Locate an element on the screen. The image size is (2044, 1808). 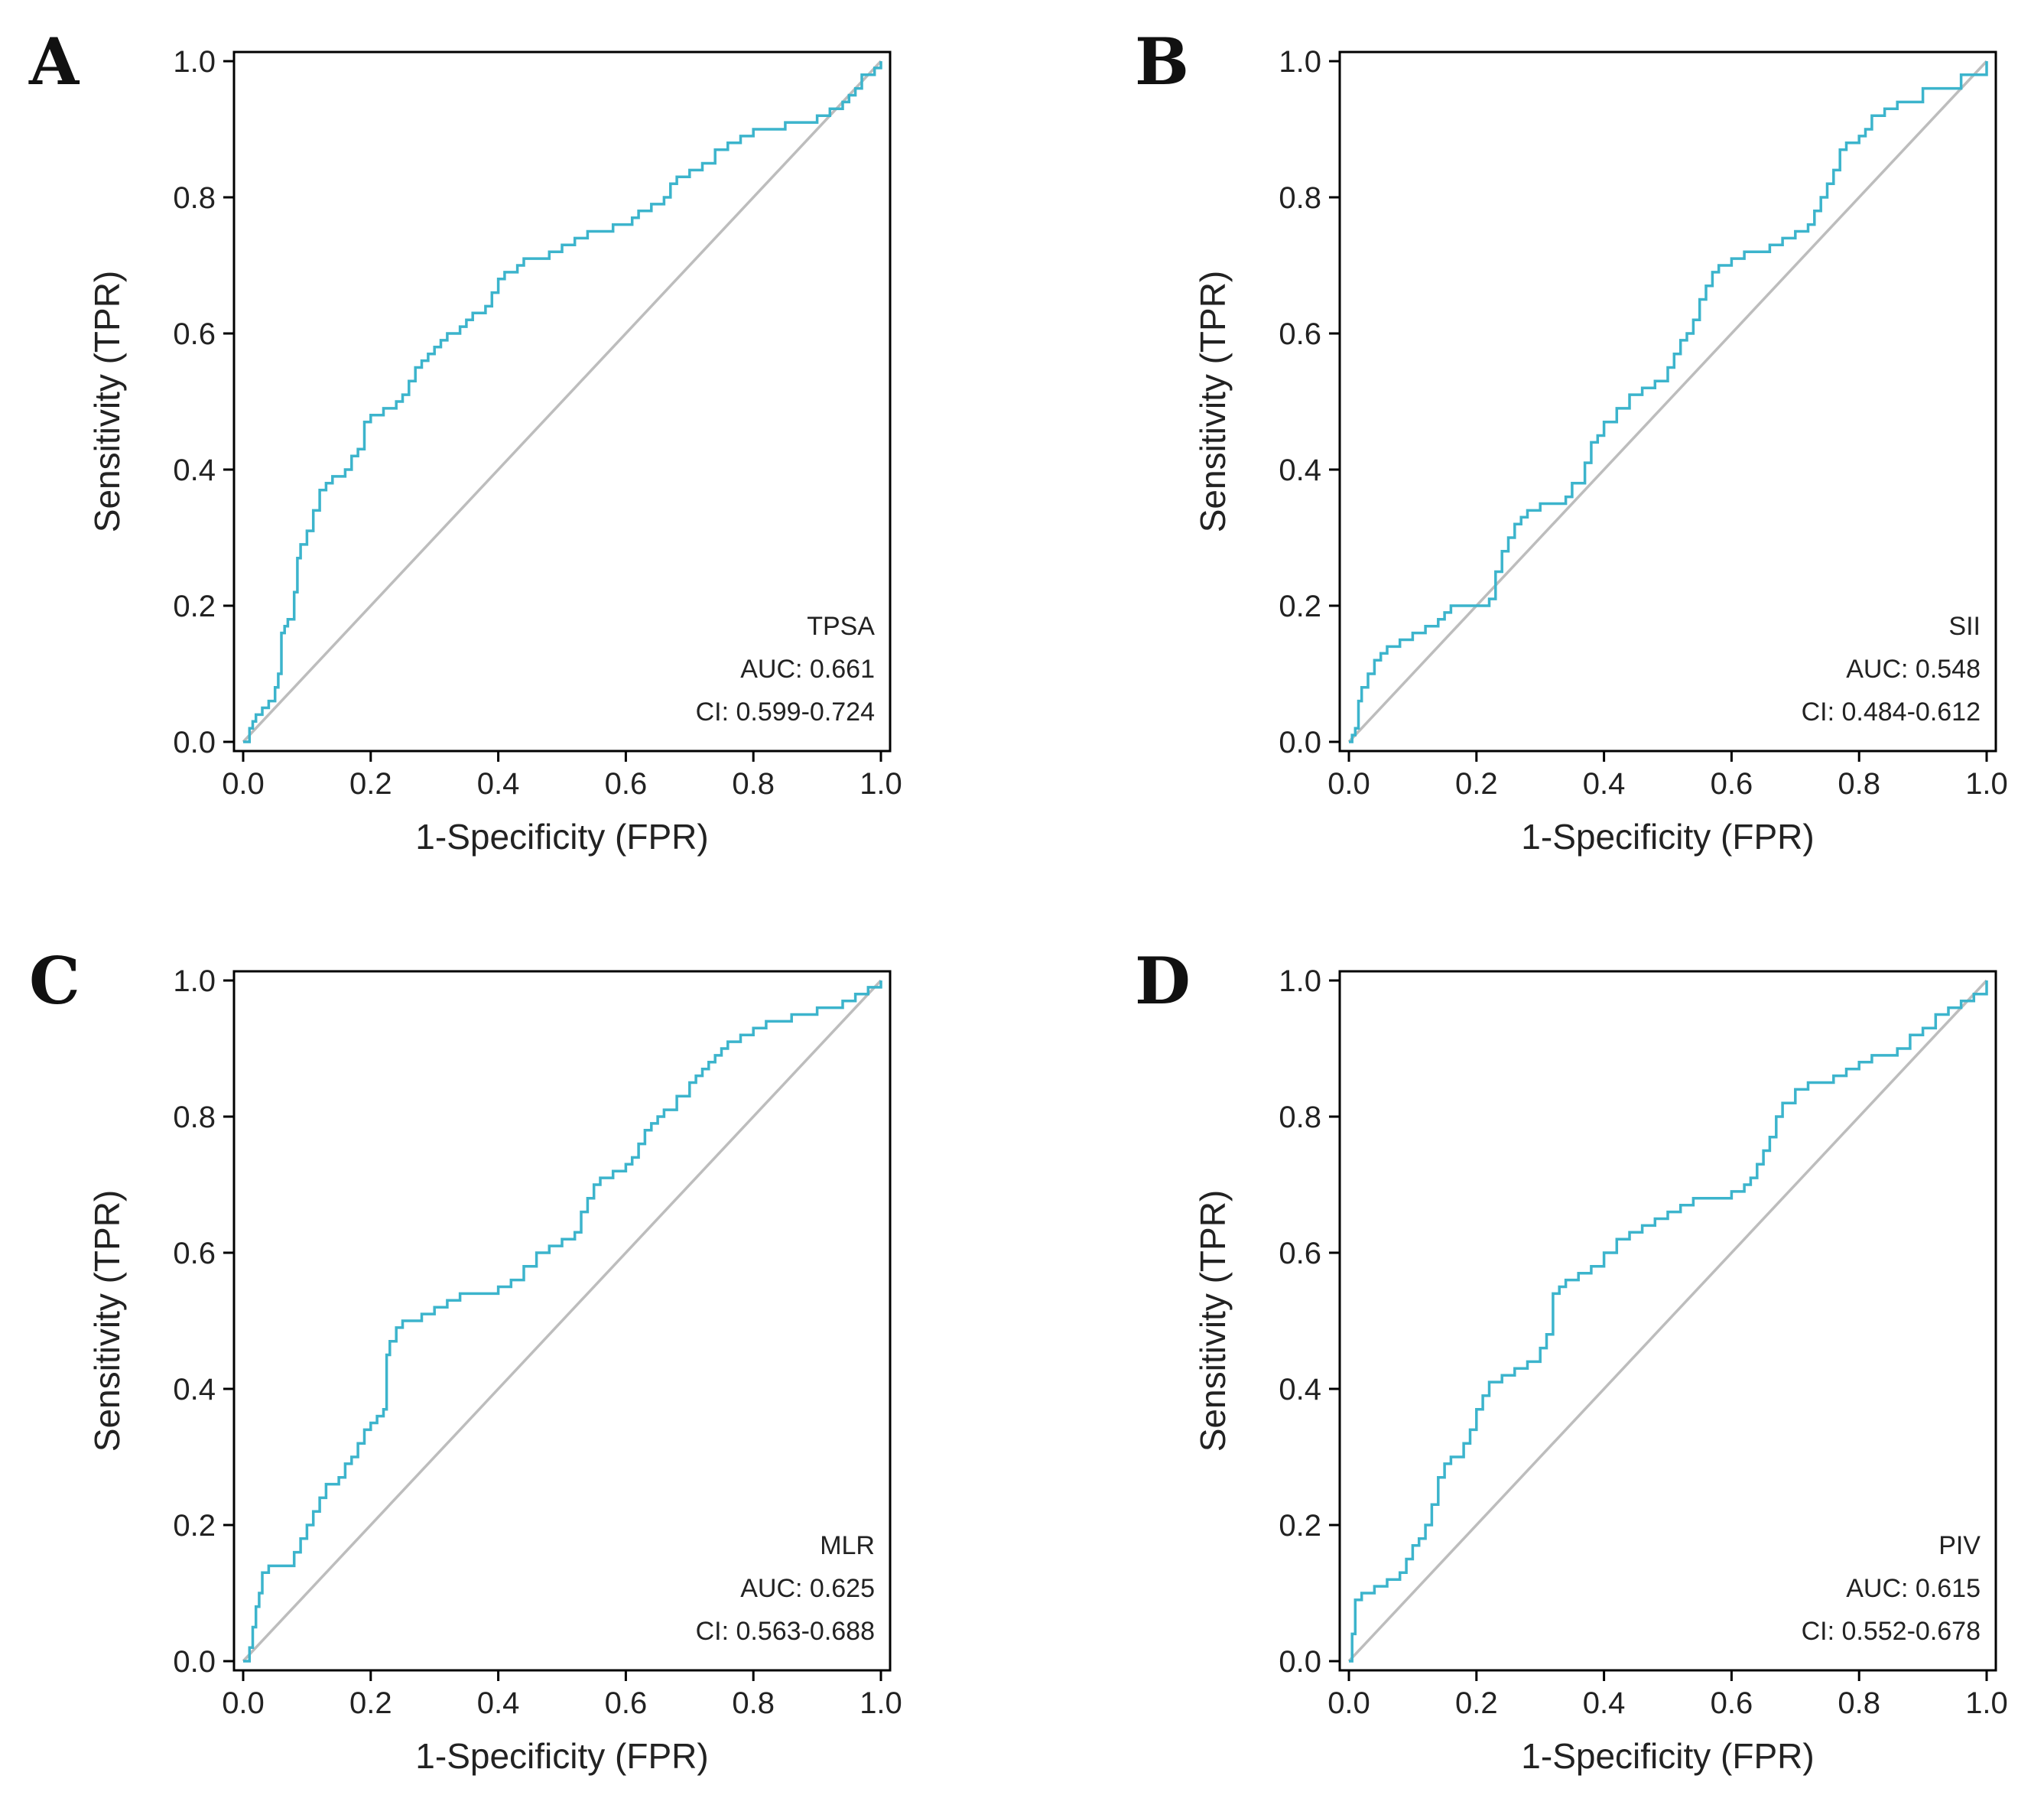
plot-frame-d is located at coordinates (1667, 1321).